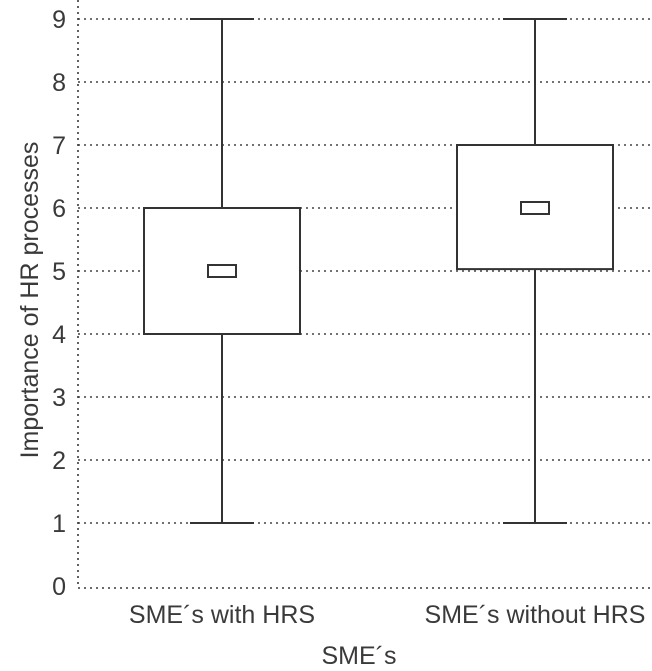  Describe the element at coordinates (30, 300) in the screenshot. I see `y-axis-title: Importance of HR processes` at that location.